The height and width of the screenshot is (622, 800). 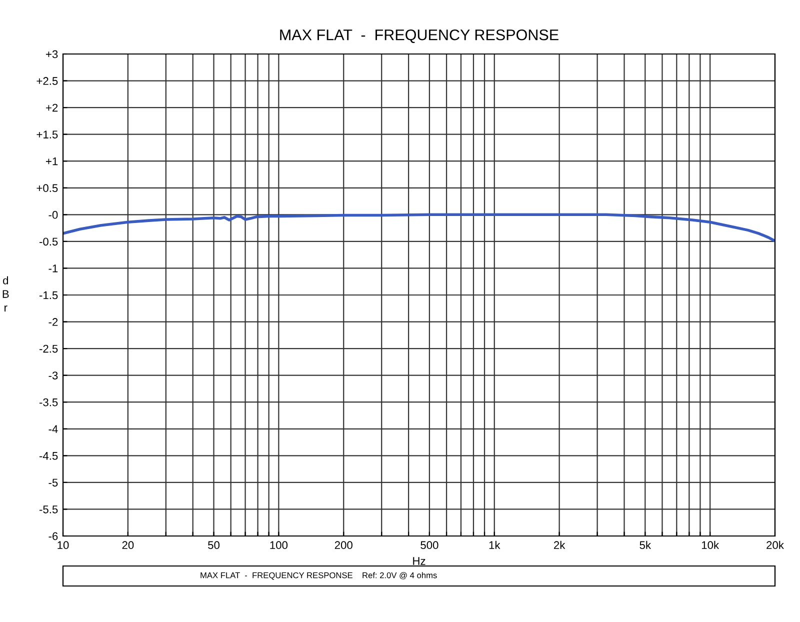 I want to click on y-tick-label: -1.5, so click(x=48, y=295).